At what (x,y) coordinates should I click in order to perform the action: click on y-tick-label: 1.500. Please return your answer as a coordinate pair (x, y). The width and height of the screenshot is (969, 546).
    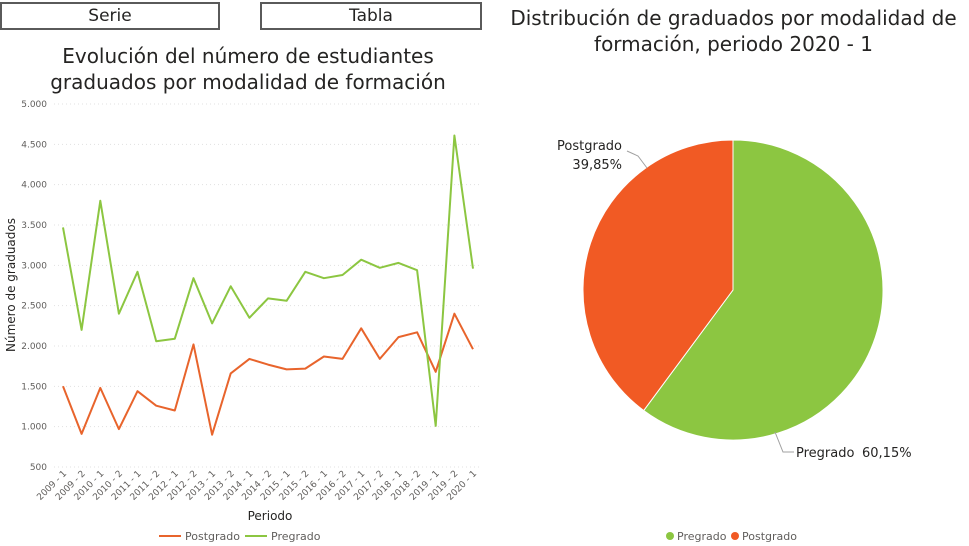
    Looking at the image, I should click on (34, 387).